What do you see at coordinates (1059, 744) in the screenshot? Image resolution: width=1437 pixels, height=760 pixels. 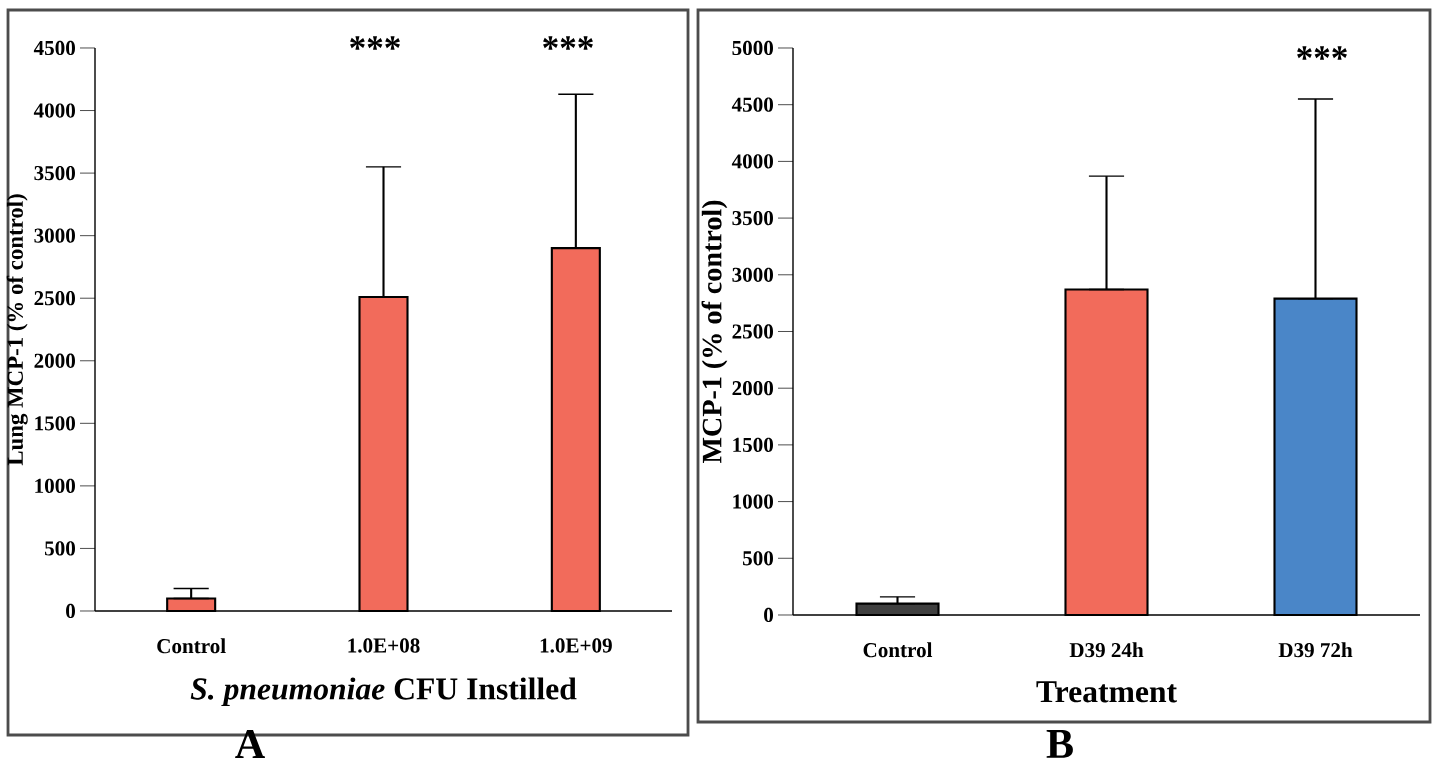 I see `text: B` at bounding box center [1059, 744].